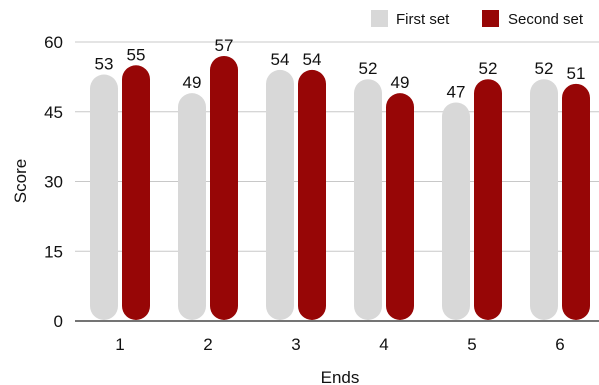 This screenshot has height=385, width=599. Describe the element at coordinates (58, 321) in the screenshot. I see `y-tick-label: 0` at that location.